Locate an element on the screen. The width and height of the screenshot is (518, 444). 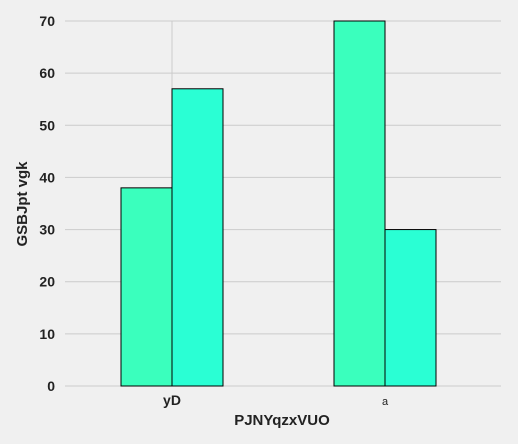
y-tick-label: 0 is located at coordinates (51, 386).